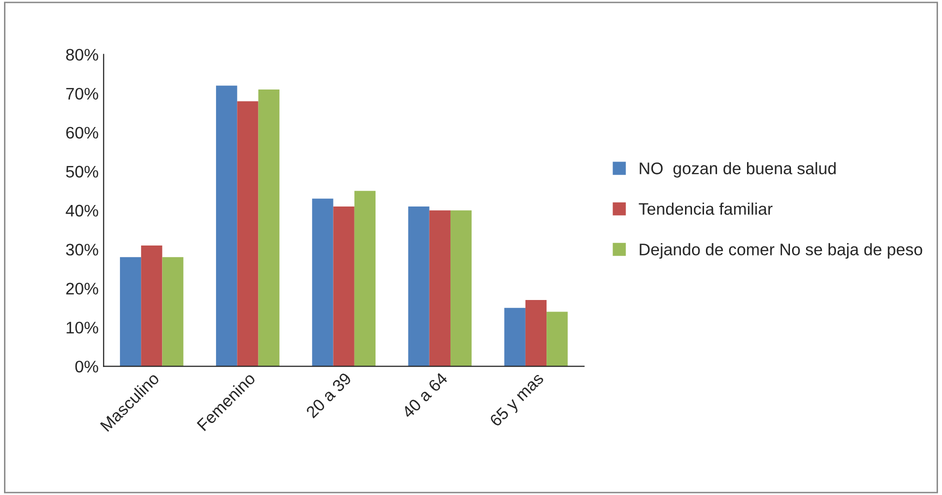 The width and height of the screenshot is (942, 495). Describe the element at coordinates (328, 395) in the screenshot. I see `x-tick-label: 20 a 39` at that location.